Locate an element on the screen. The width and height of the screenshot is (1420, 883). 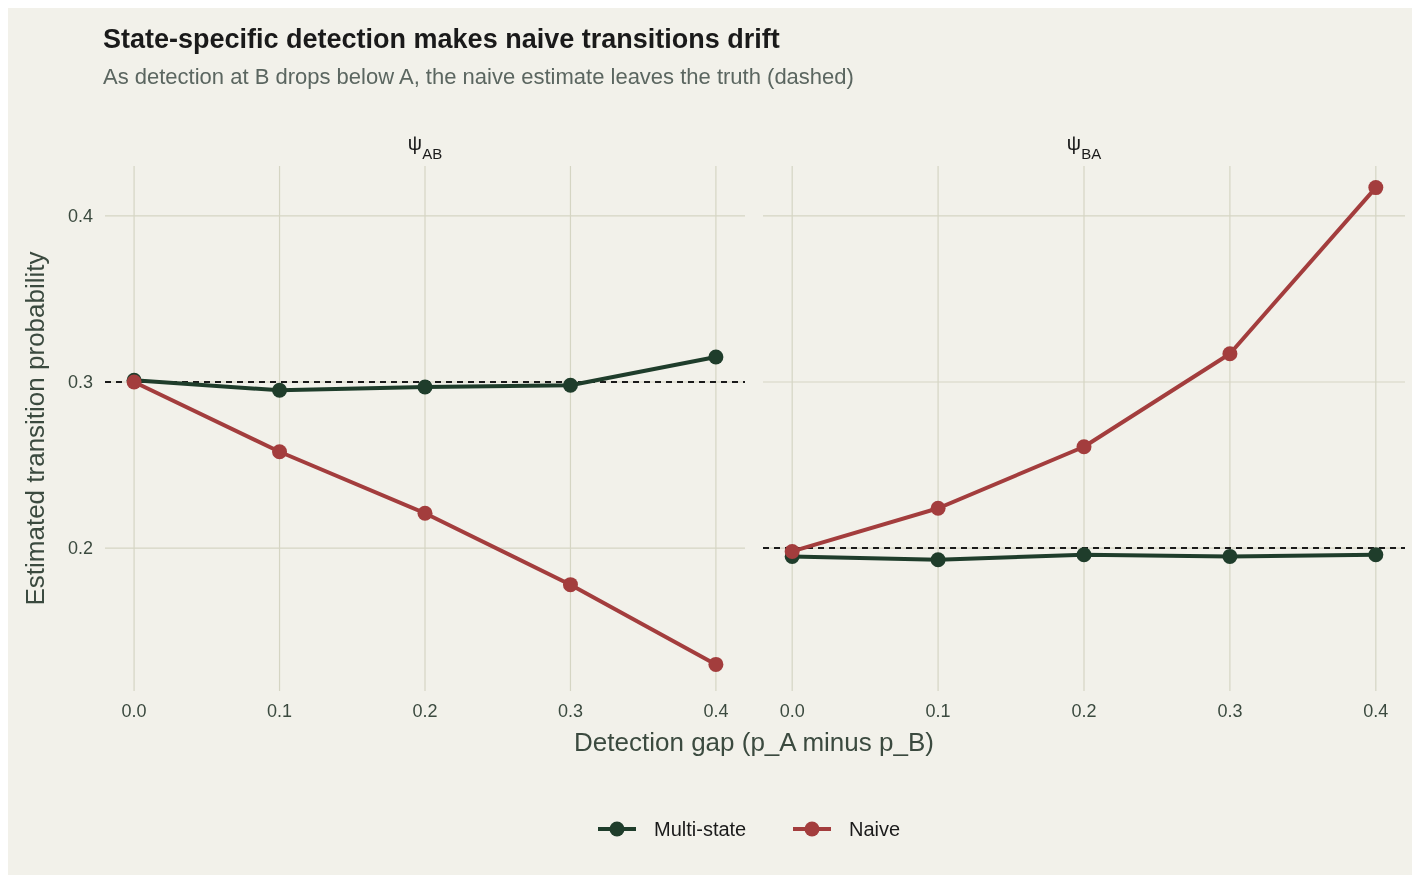
y-tick-label: 0.3 is located at coordinates (80, 381).